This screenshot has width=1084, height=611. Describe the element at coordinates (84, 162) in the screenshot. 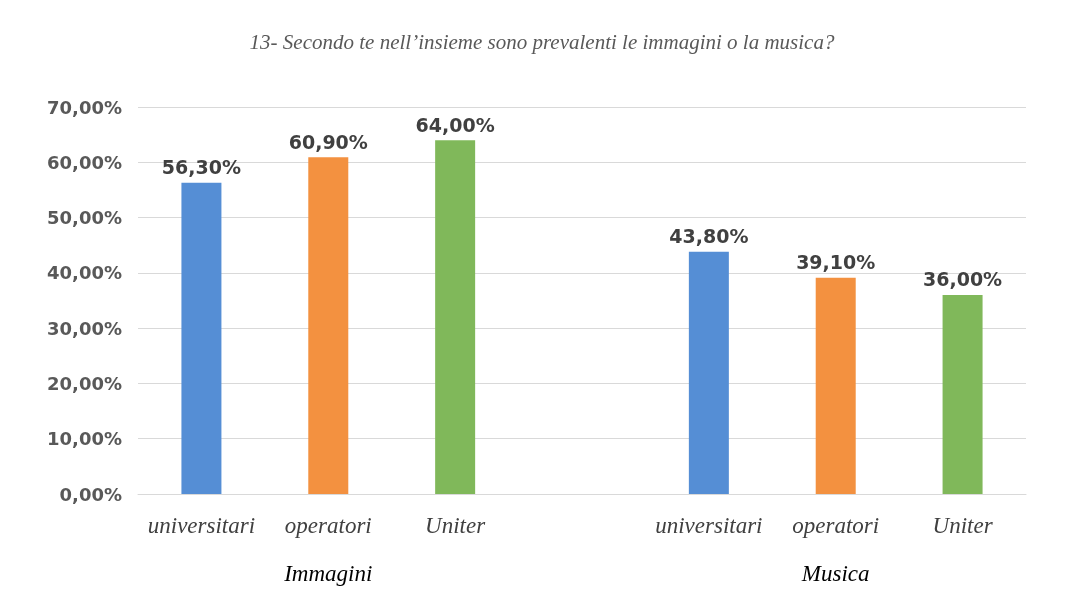

I see `y-tick-label: 60,00%` at that location.